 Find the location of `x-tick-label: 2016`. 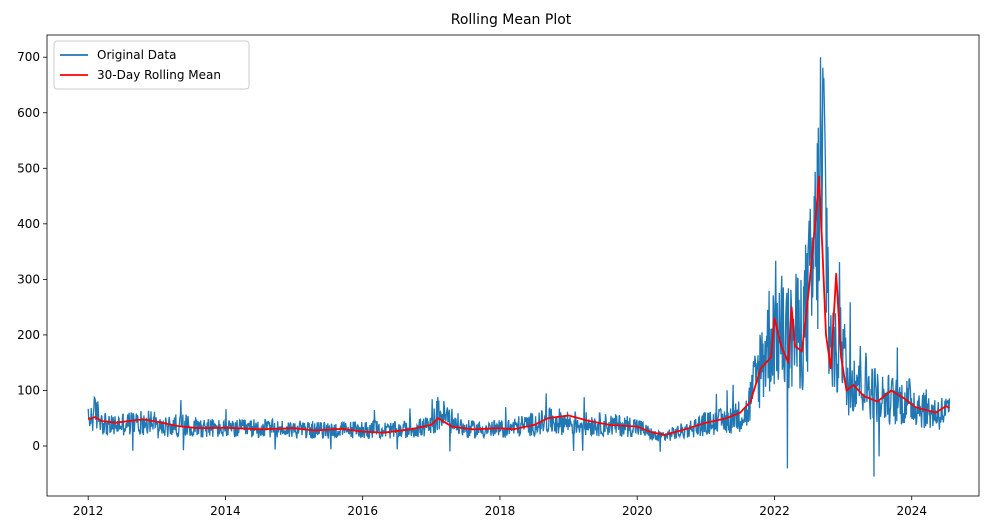

x-tick-label: 2016 is located at coordinates (362, 511).